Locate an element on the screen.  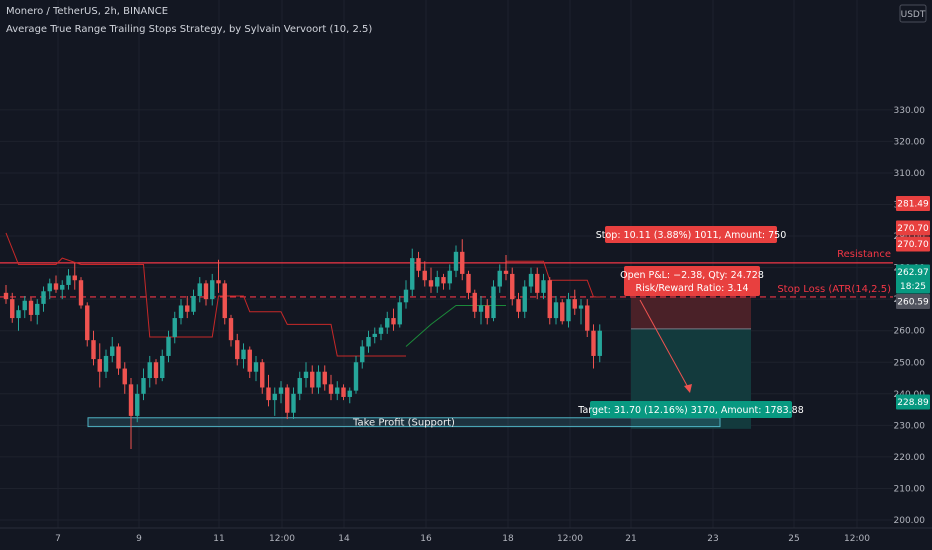
take-profit-zone is located at coordinates (404, 422).